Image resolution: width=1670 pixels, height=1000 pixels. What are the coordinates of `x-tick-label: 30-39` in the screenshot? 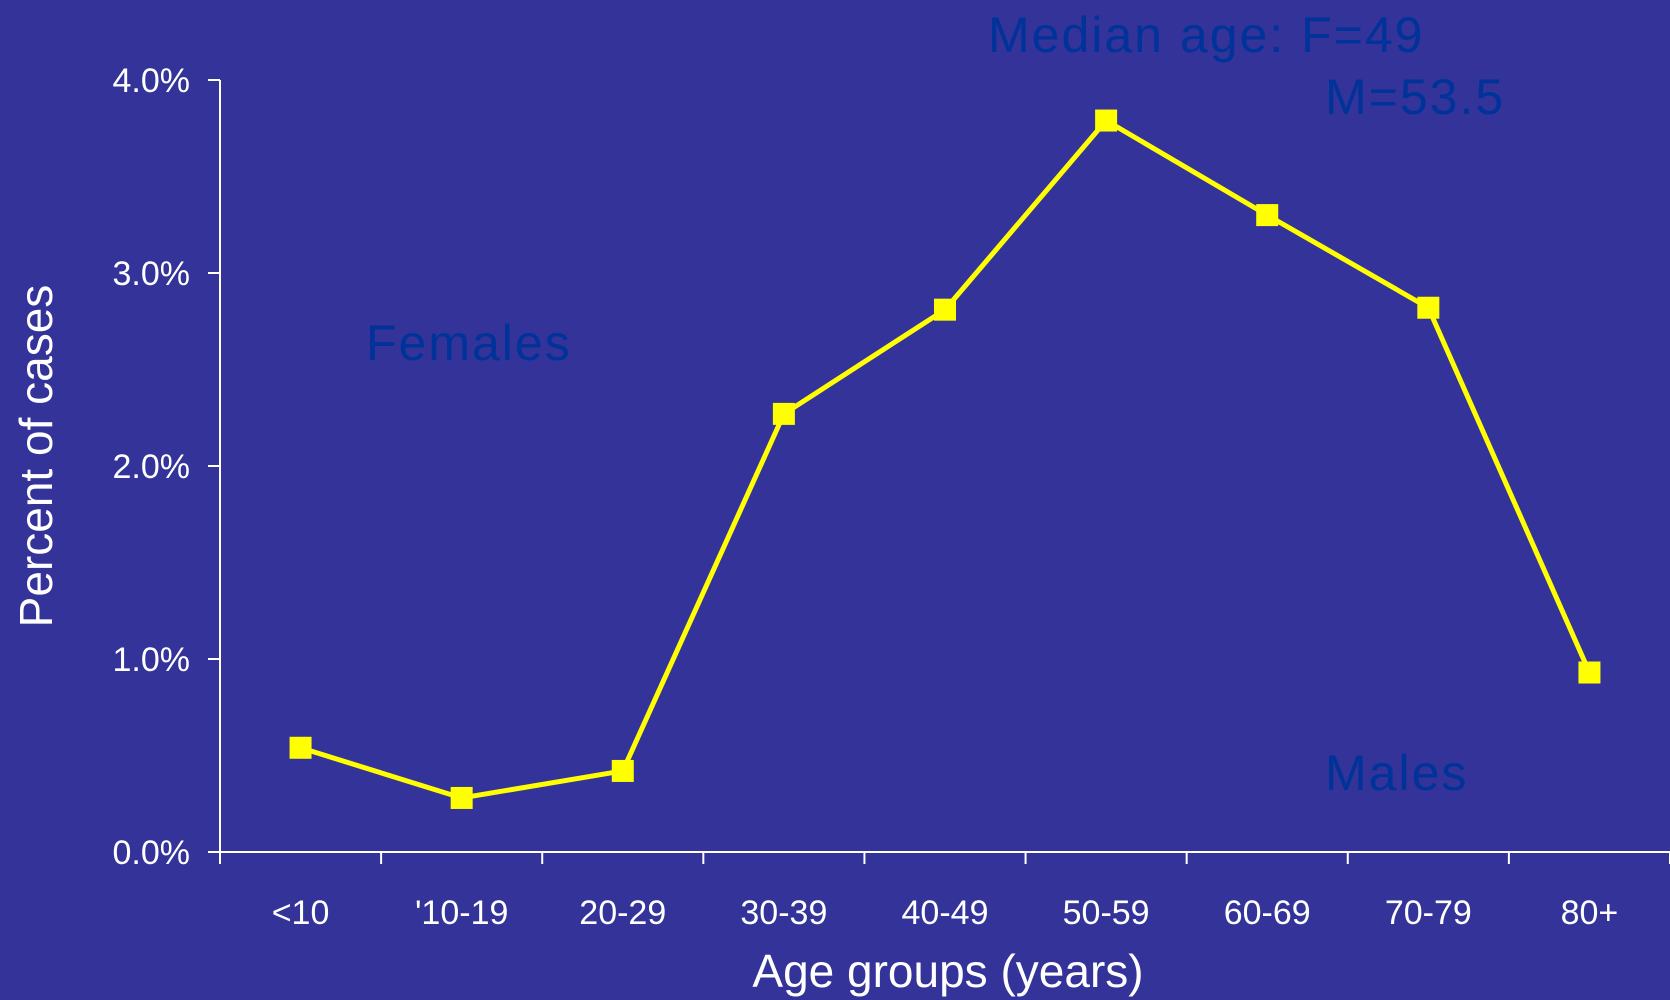 It's located at (783, 913).